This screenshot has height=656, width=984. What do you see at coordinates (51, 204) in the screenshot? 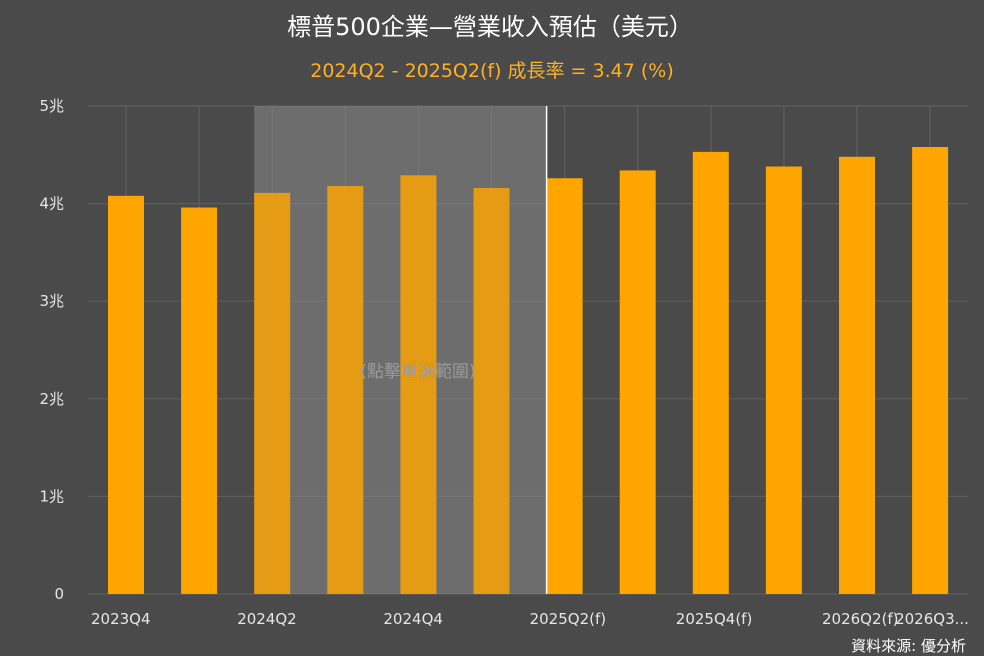
I see `y-tick-label: 4兆` at bounding box center [51, 204].